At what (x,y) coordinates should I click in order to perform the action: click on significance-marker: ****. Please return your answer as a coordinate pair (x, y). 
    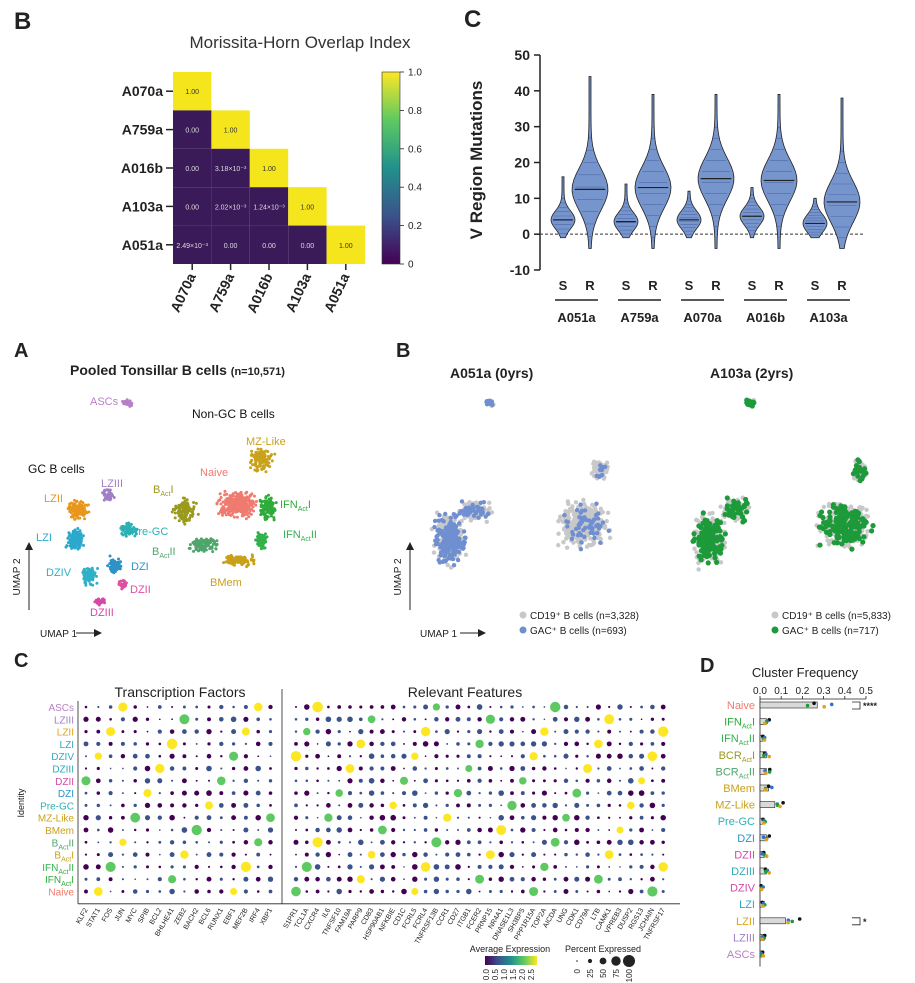
    Looking at the image, I should click on (870, 706).